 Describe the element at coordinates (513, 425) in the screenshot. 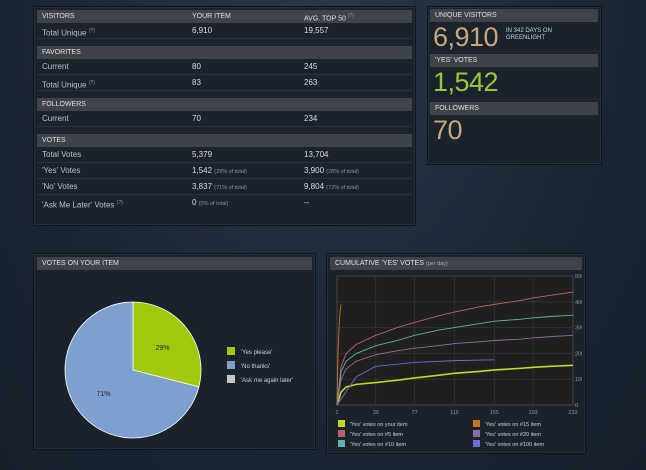

I see `legend-label: 'Yes' votes on #15 item` at that location.